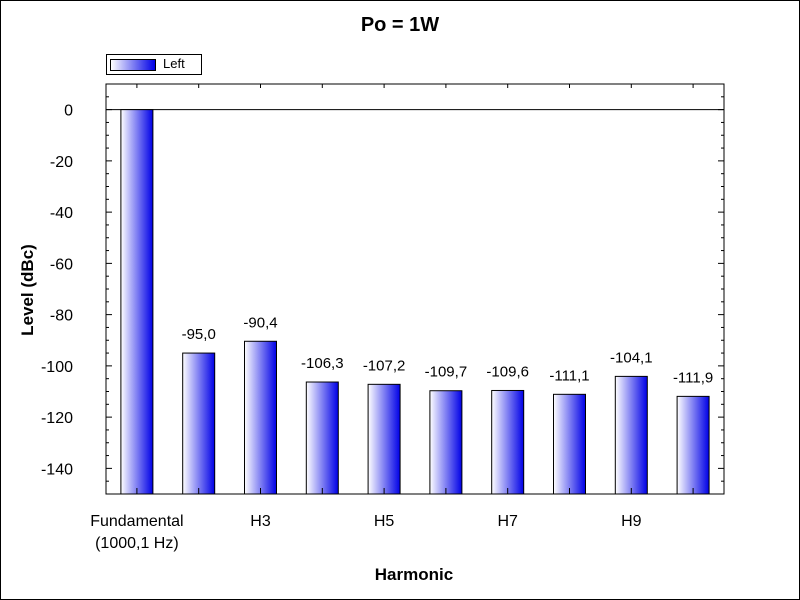 This screenshot has width=800, height=600. I want to click on data-label: -107,2, so click(384, 365).